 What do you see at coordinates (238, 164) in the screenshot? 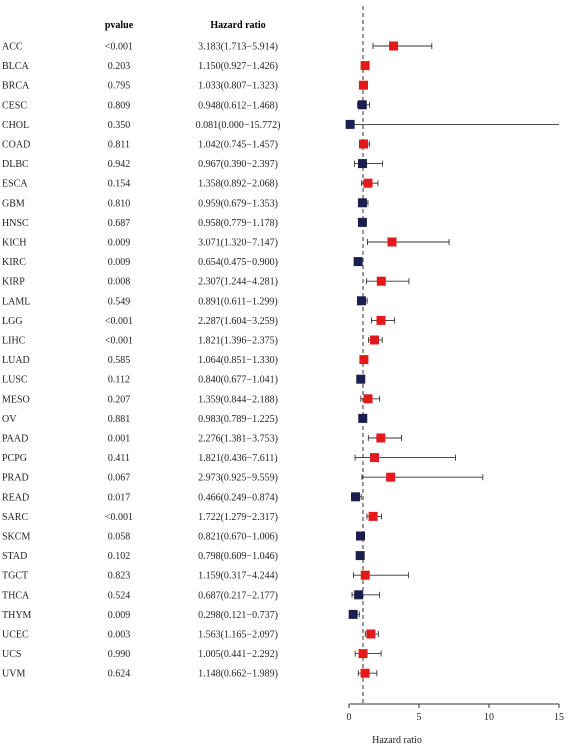
I see `row-hr-text: 0.967(0.390−2.397)` at bounding box center [238, 164].